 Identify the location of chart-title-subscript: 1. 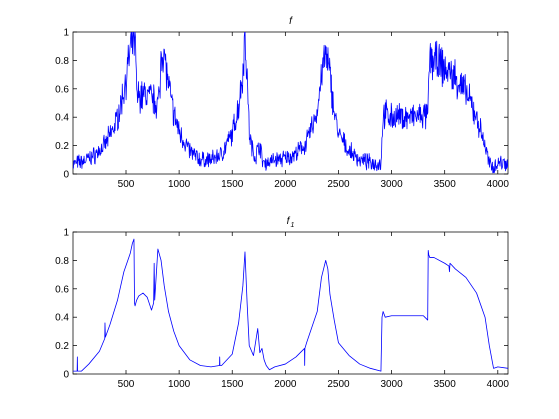
(292, 225).